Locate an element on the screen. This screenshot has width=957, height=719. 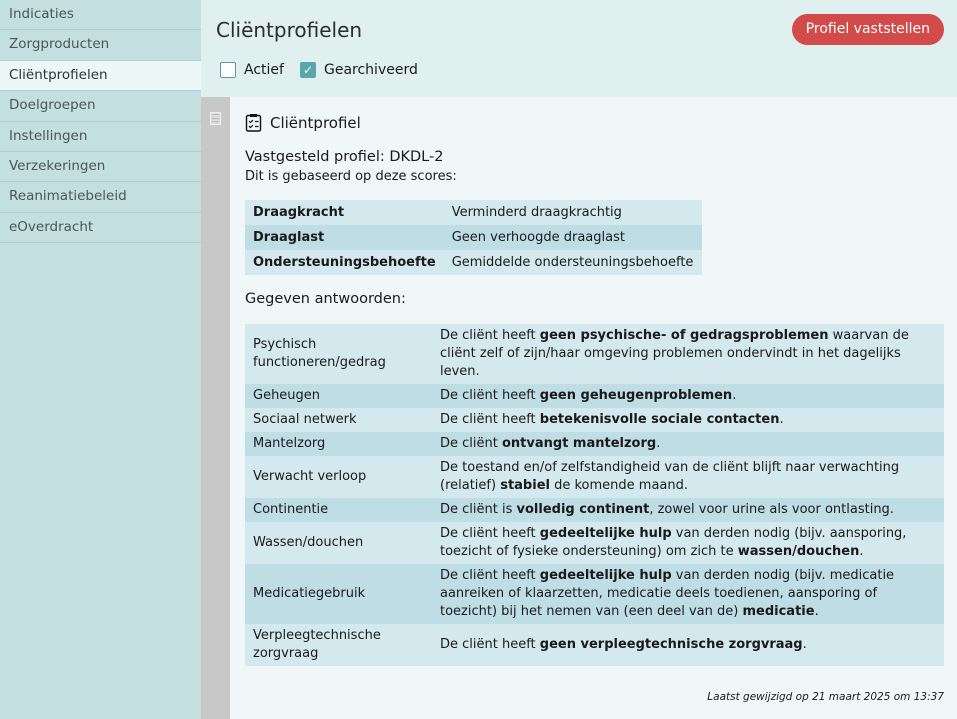
score-row: Draagkracht Verminderd draagkrachtig is located at coordinates (473, 212).